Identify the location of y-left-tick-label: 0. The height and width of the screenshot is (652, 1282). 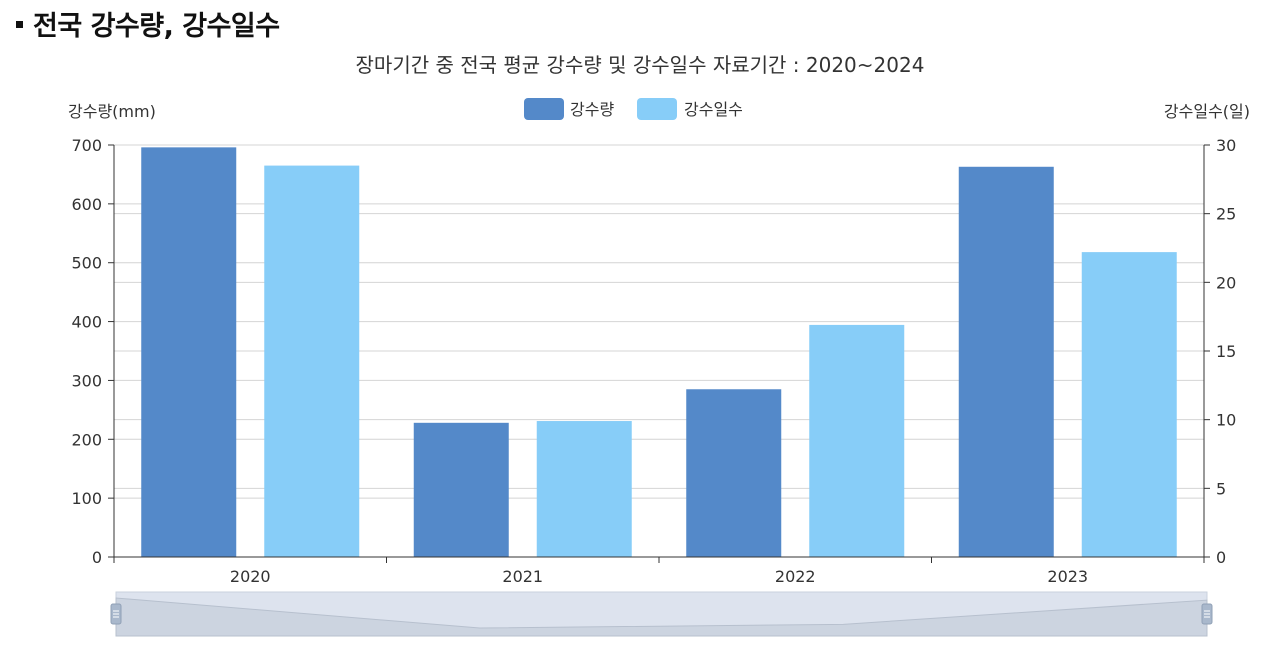
(97, 557).